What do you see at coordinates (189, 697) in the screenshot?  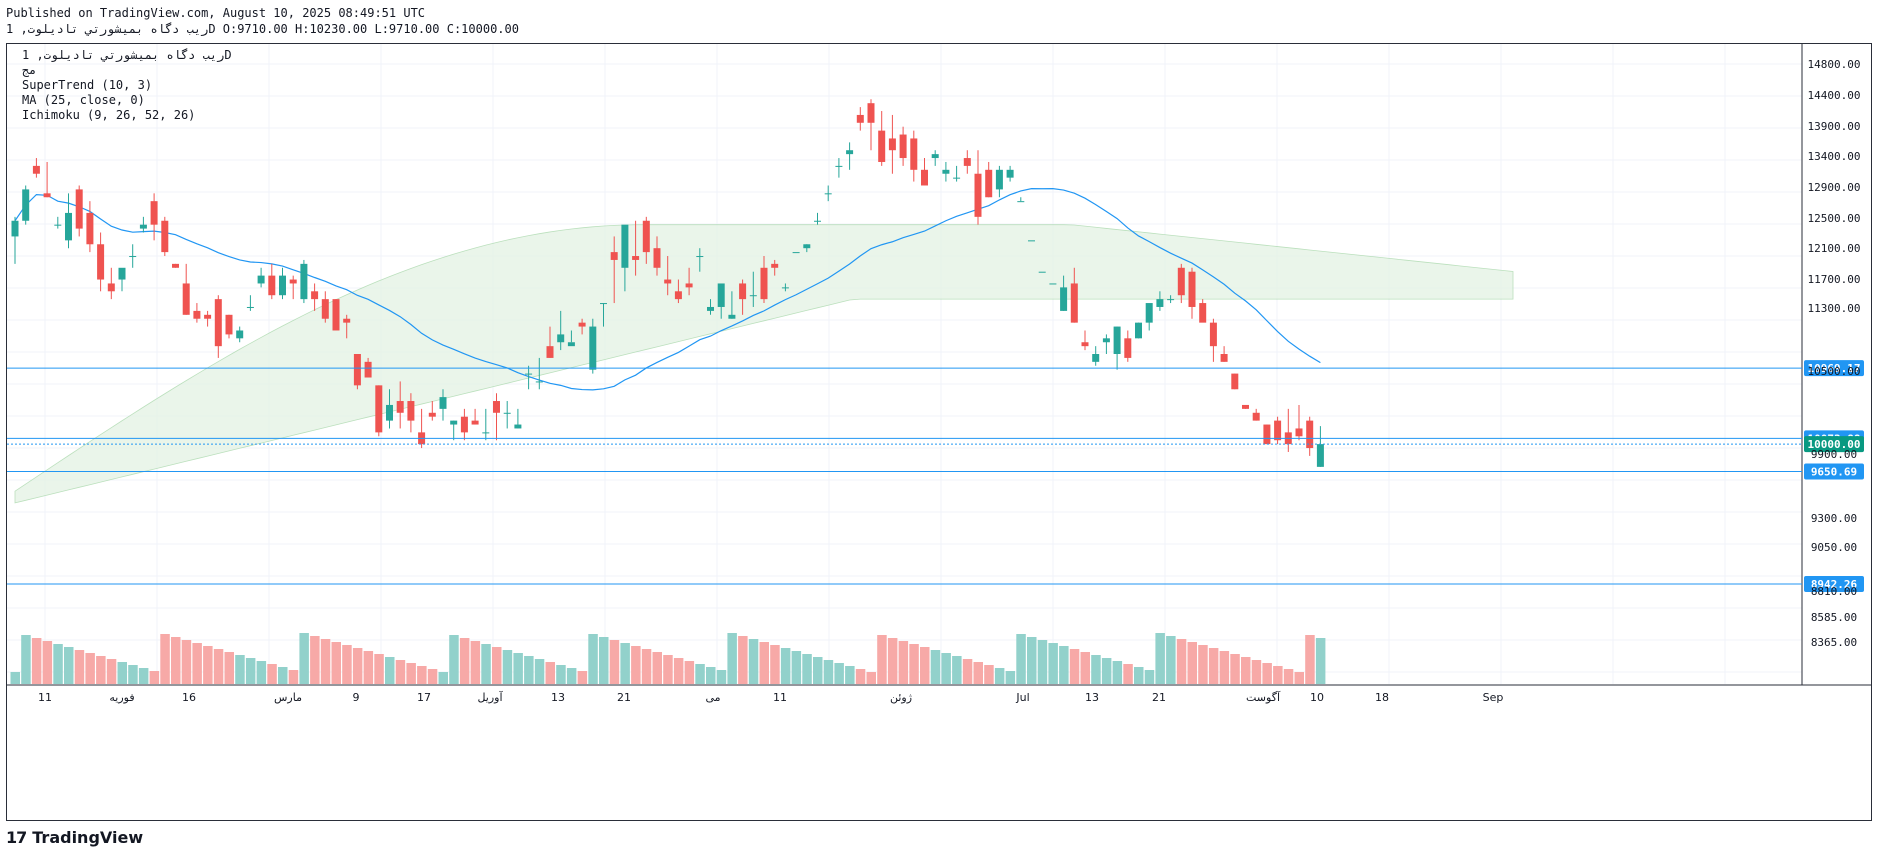 I see `x-tick-label: 16` at bounding box center [189, 697].